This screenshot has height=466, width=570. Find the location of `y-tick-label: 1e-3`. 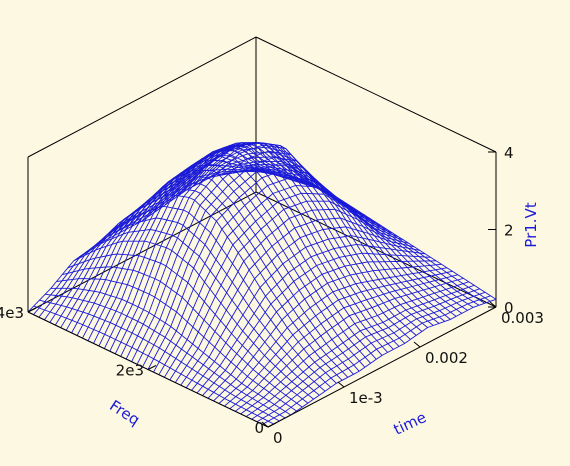

y-tick-label: 1e-3 is located at coordinates (366, 398).